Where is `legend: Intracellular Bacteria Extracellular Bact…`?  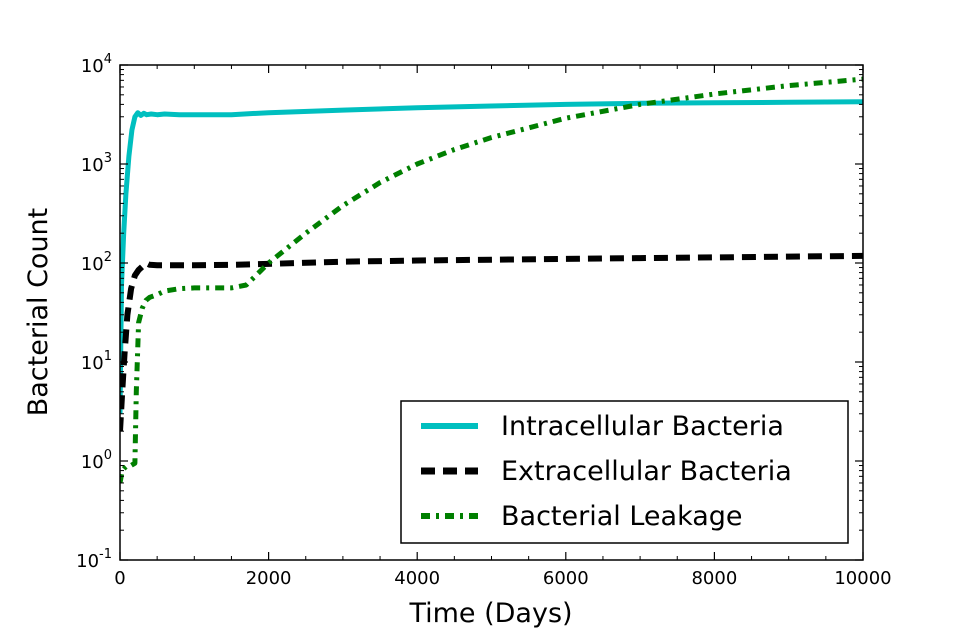
legend: Intracellular Bacteria Extracellular Bact… is located at coordinates (624, 472).